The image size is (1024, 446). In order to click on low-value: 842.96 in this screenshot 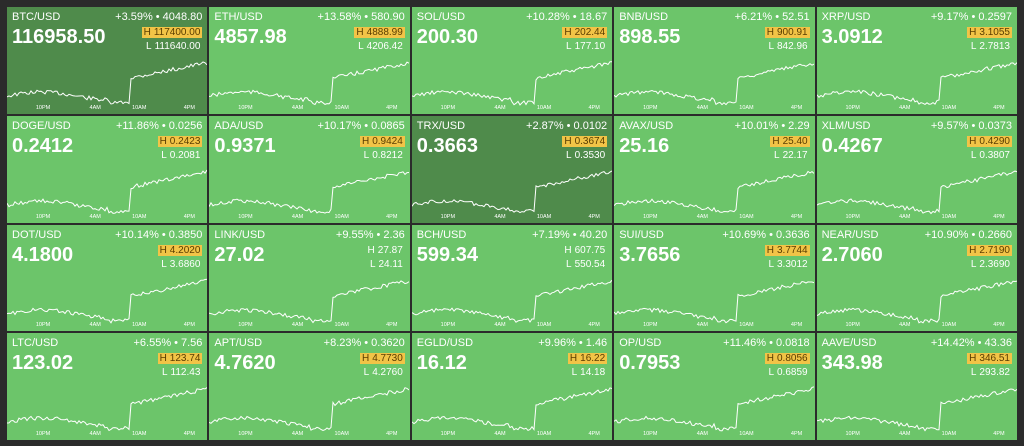, I will do `click(792, 46)`.